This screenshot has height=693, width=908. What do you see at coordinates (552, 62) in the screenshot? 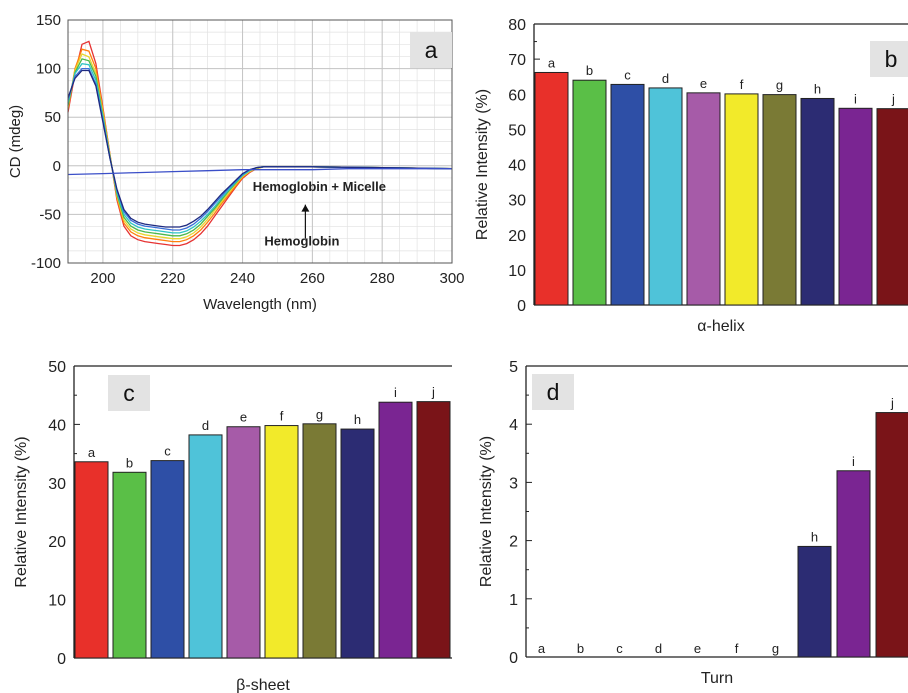
I see `bar-label-b-a: a` at bounding box center [552, 62].